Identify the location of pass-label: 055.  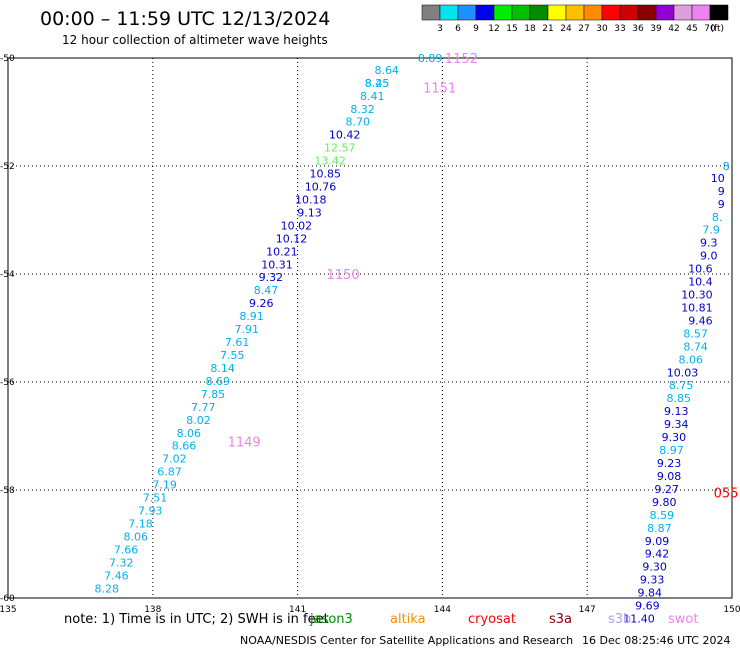
(726, 494).